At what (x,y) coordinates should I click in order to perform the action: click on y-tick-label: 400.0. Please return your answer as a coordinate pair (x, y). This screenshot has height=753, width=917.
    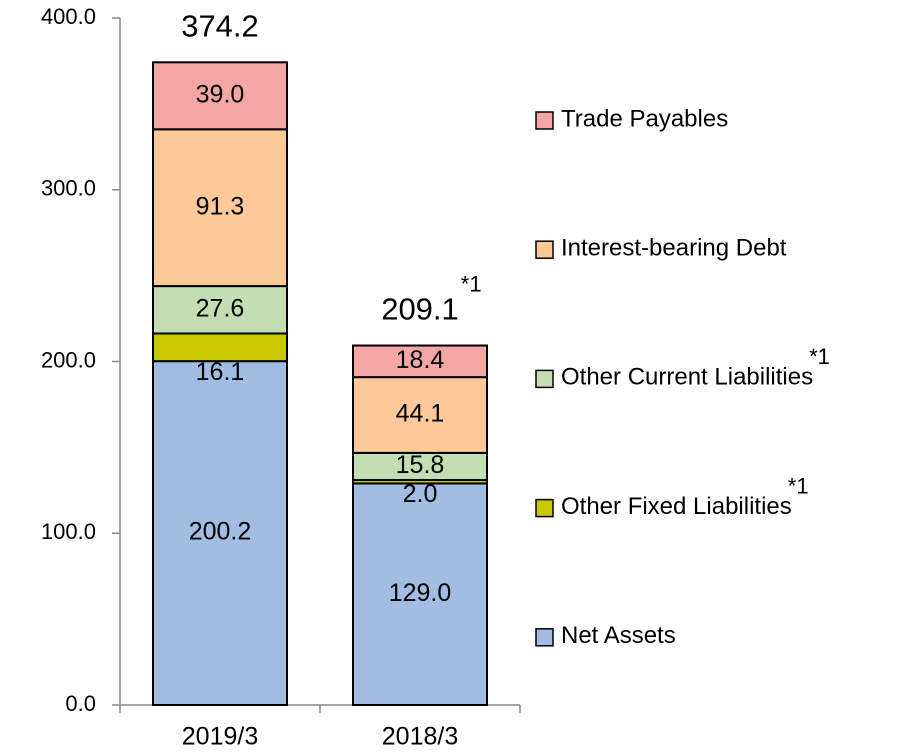
    Looking at the image, I should click on (68, 16).